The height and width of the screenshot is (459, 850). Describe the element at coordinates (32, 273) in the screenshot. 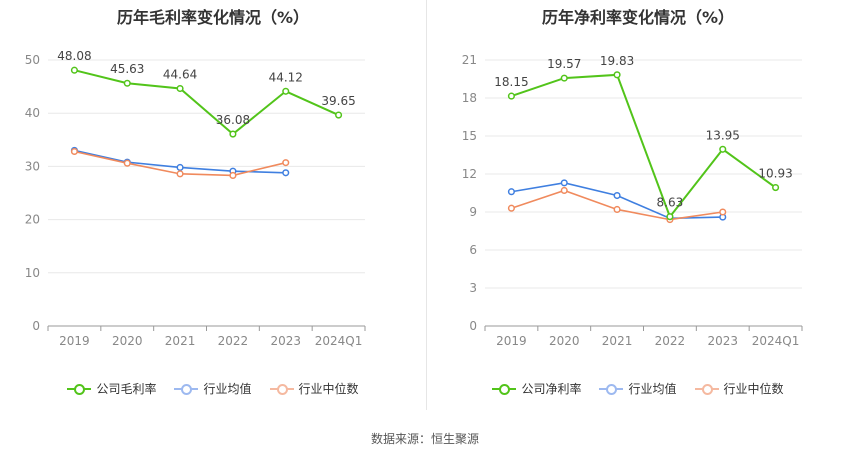

I see `y-tick-label: 10` at that location.